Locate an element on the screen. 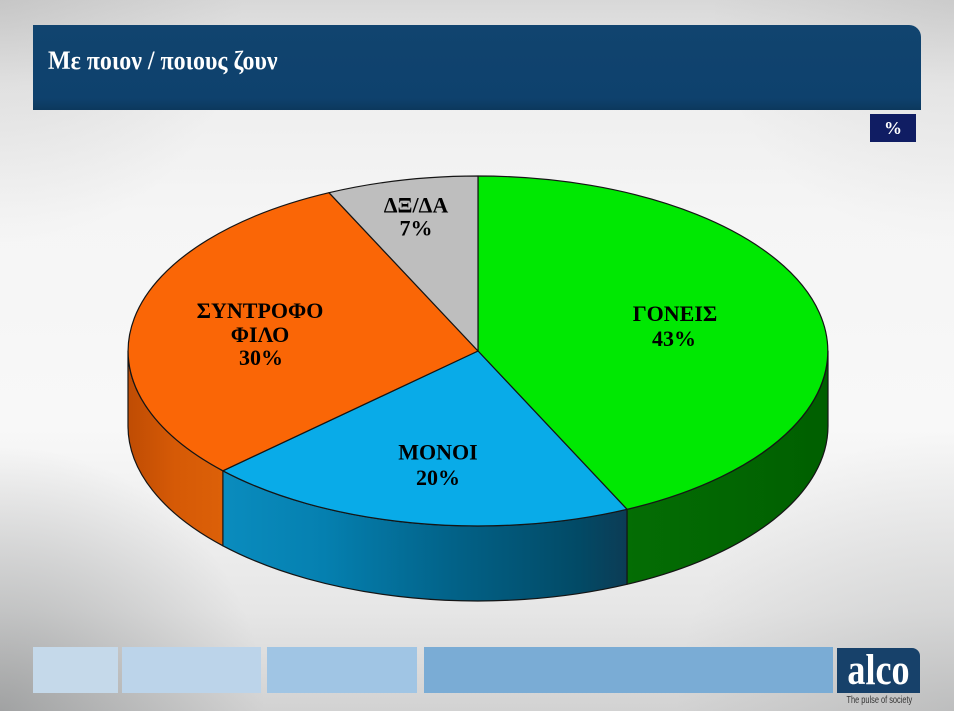 The image size is (954, 711). svg-text: 7% is located at coordinates (416, 228).